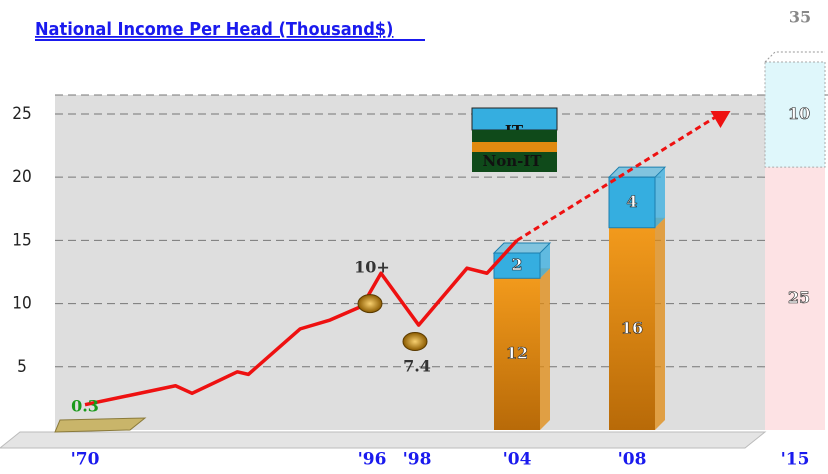 The height and width of the screenshot is (474, 828). I want to click on projection-arrow, so click(720, 119).